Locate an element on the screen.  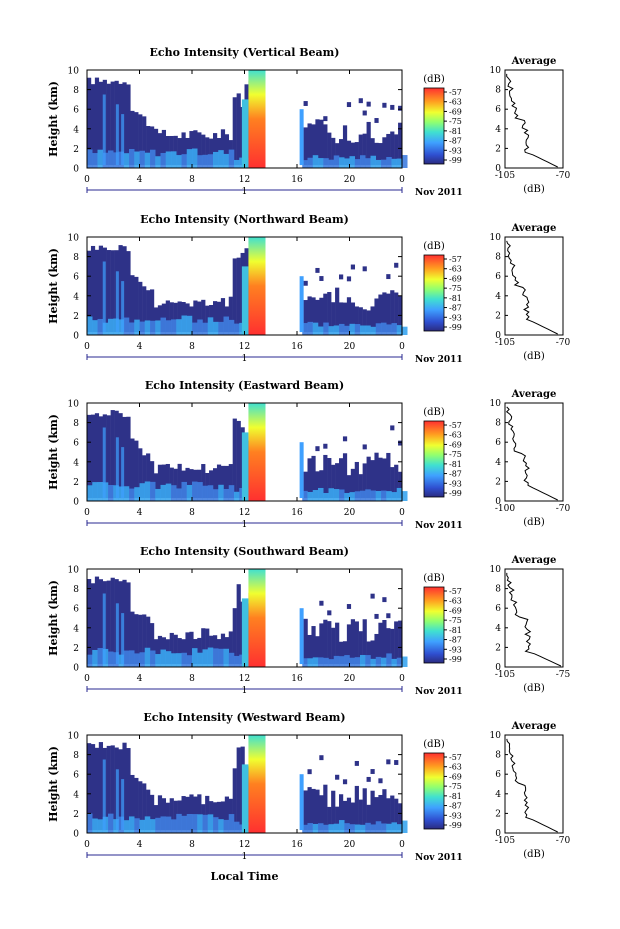
profile-y-tick-label: 4 is located at coordinates (498, 795).